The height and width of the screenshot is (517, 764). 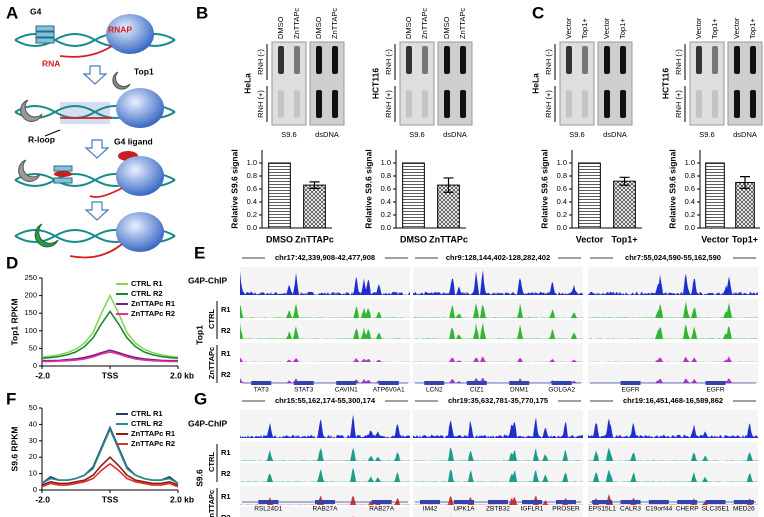 What do you see at coordinates (690, 214) in the screenshot?
I see `y-tick-label: 0.2` at bounding box center [690, 214].